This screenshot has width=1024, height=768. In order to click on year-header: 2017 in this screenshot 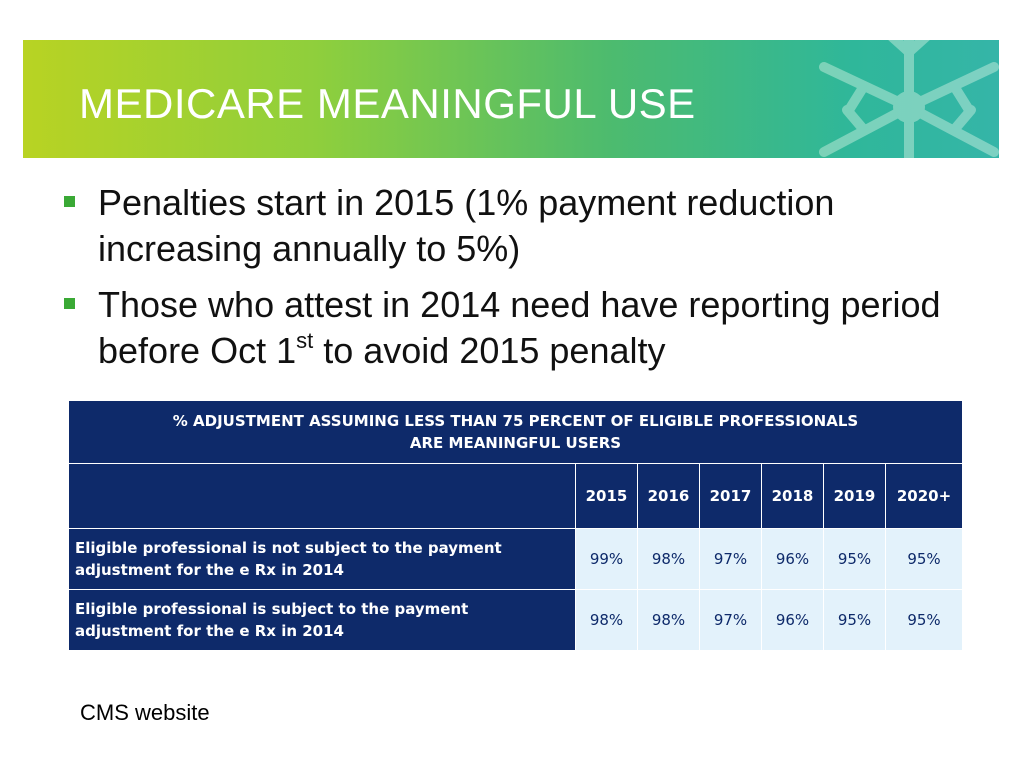, I will do `click(730, 496)`.